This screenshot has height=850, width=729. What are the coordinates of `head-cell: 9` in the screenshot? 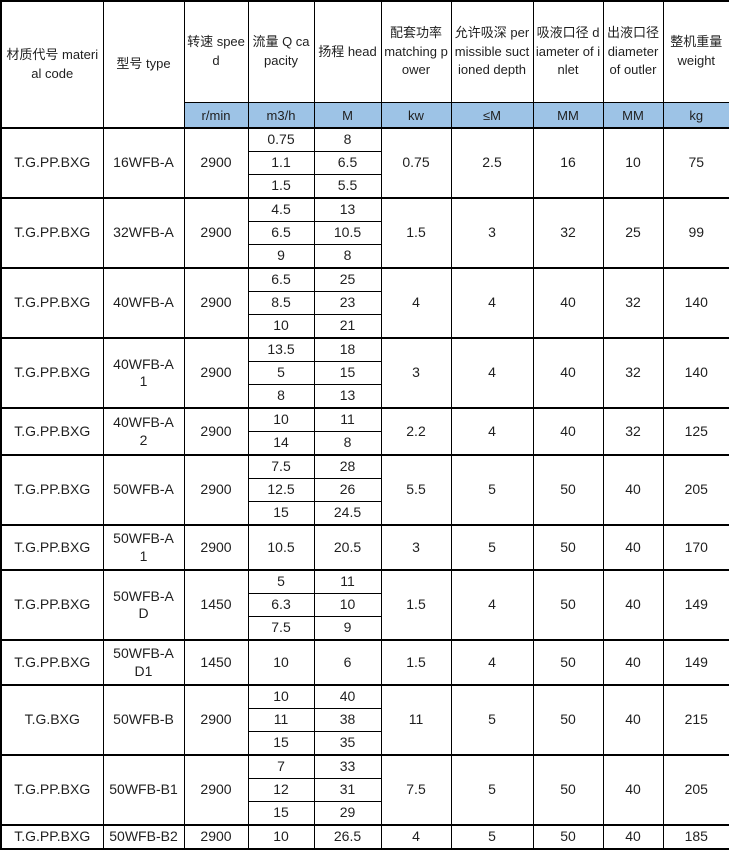 It's located at (347, 628).